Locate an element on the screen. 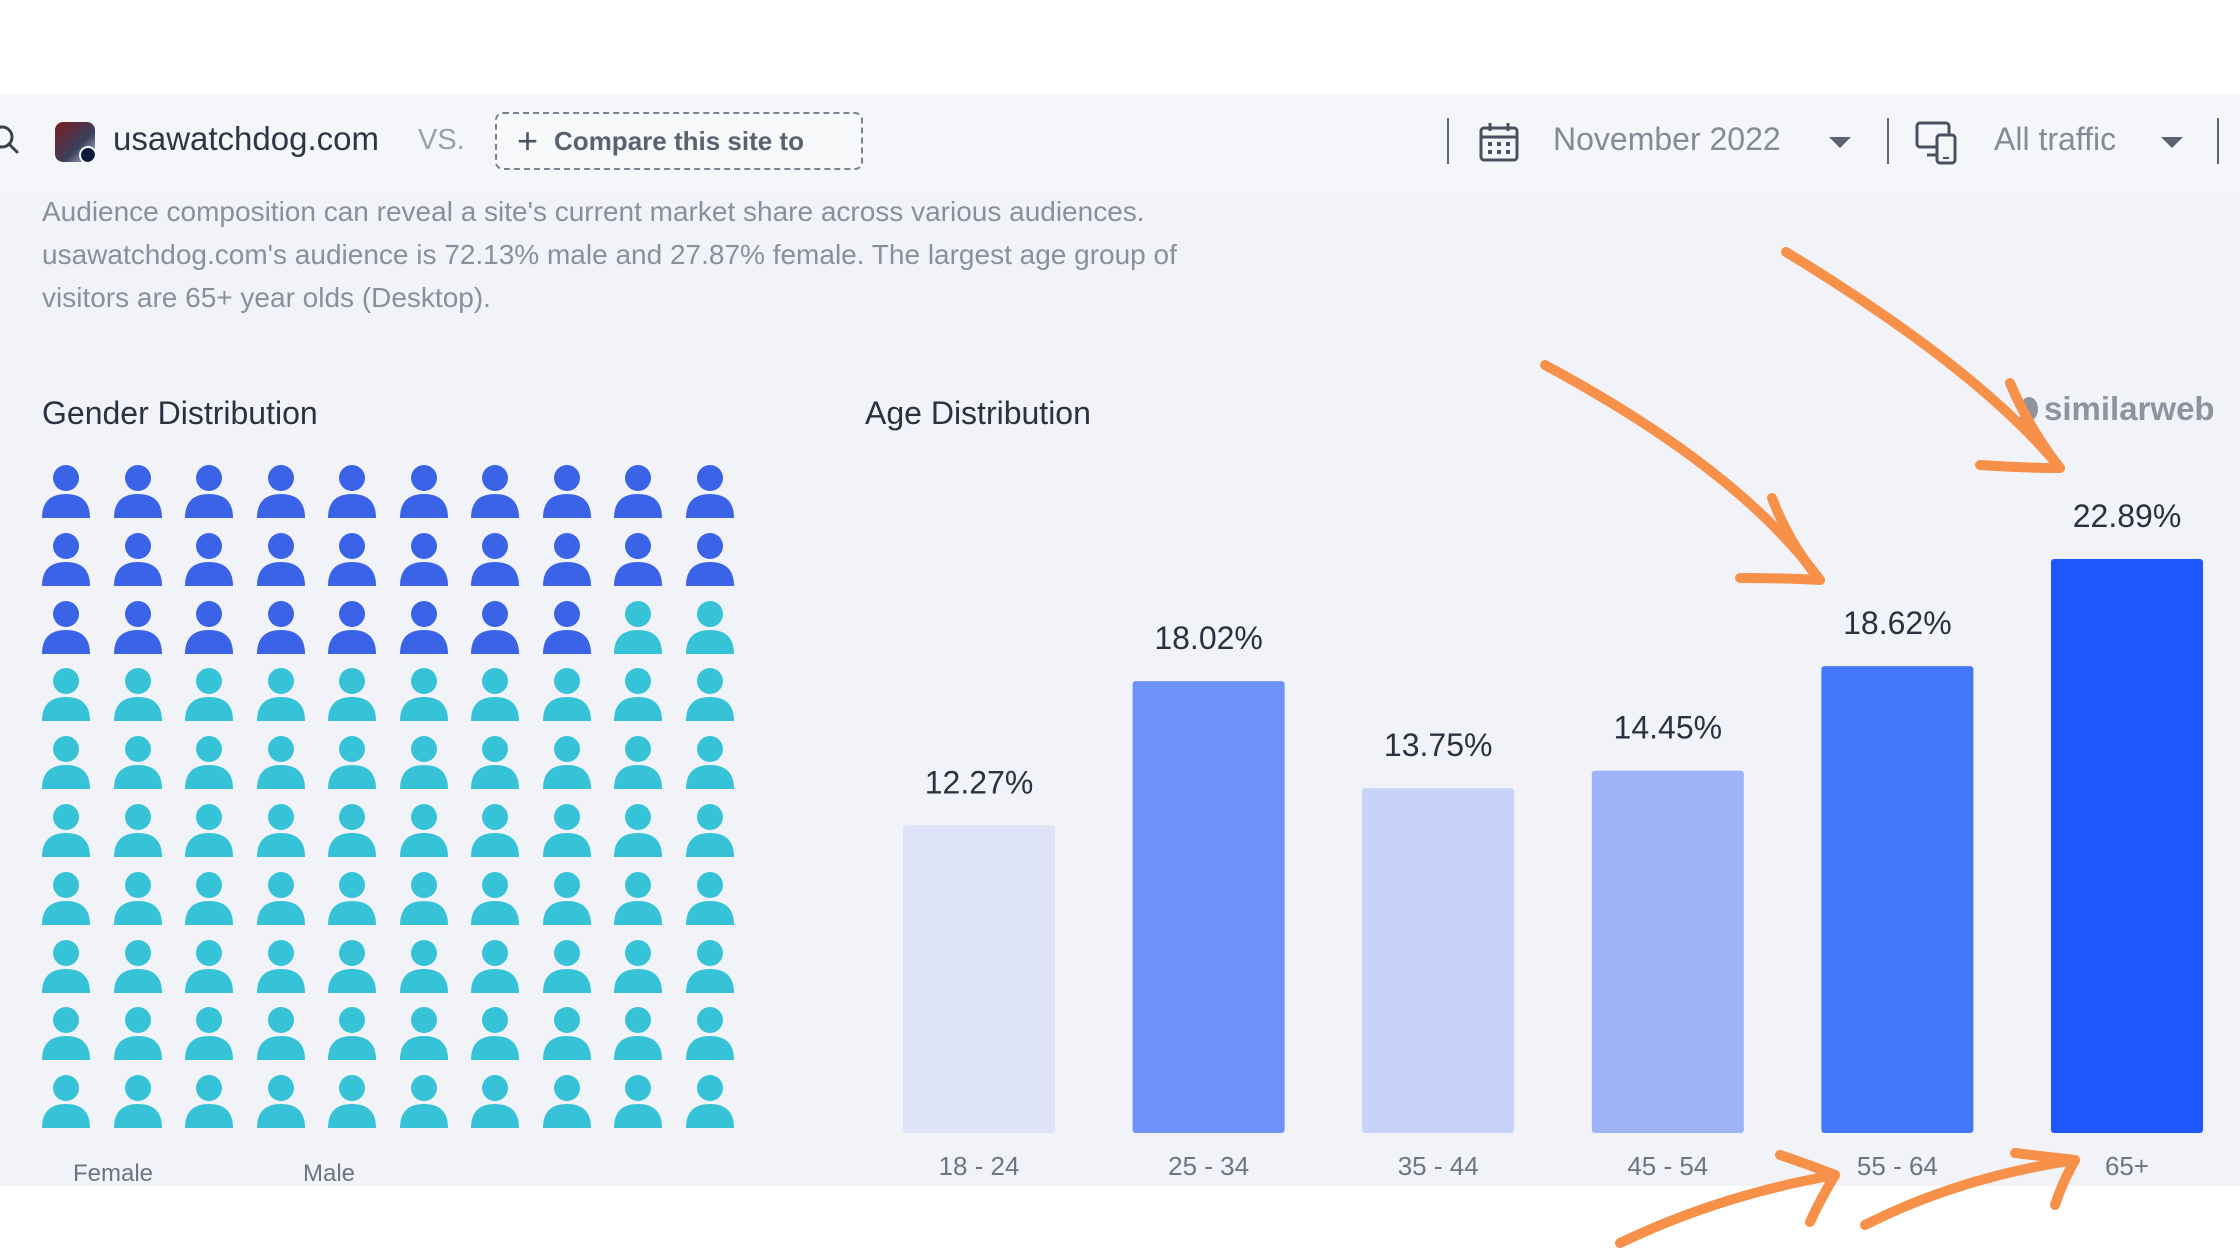  x-tick-label: 35 - 44 is located at coordinates (1438, 1166).